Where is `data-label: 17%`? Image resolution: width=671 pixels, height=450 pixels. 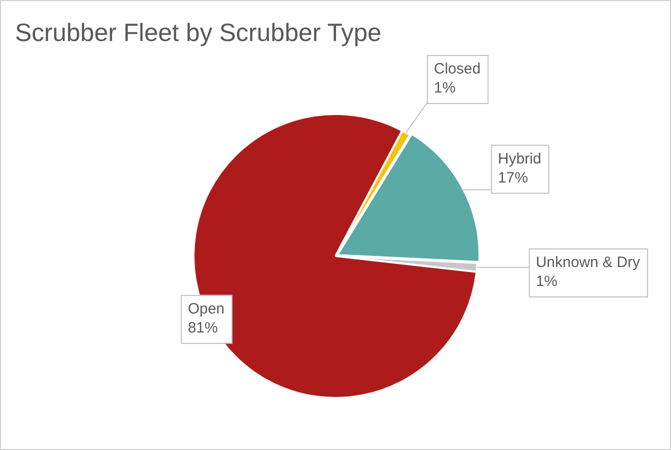 data-label: 17% is located at coordinates (513, 177).